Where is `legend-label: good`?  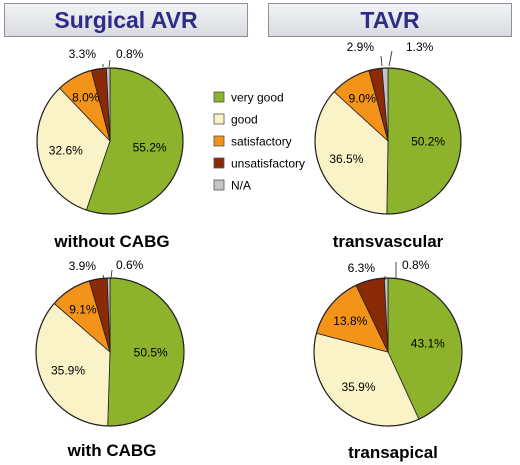 legend-label: good is located at coordinates (244, 120).